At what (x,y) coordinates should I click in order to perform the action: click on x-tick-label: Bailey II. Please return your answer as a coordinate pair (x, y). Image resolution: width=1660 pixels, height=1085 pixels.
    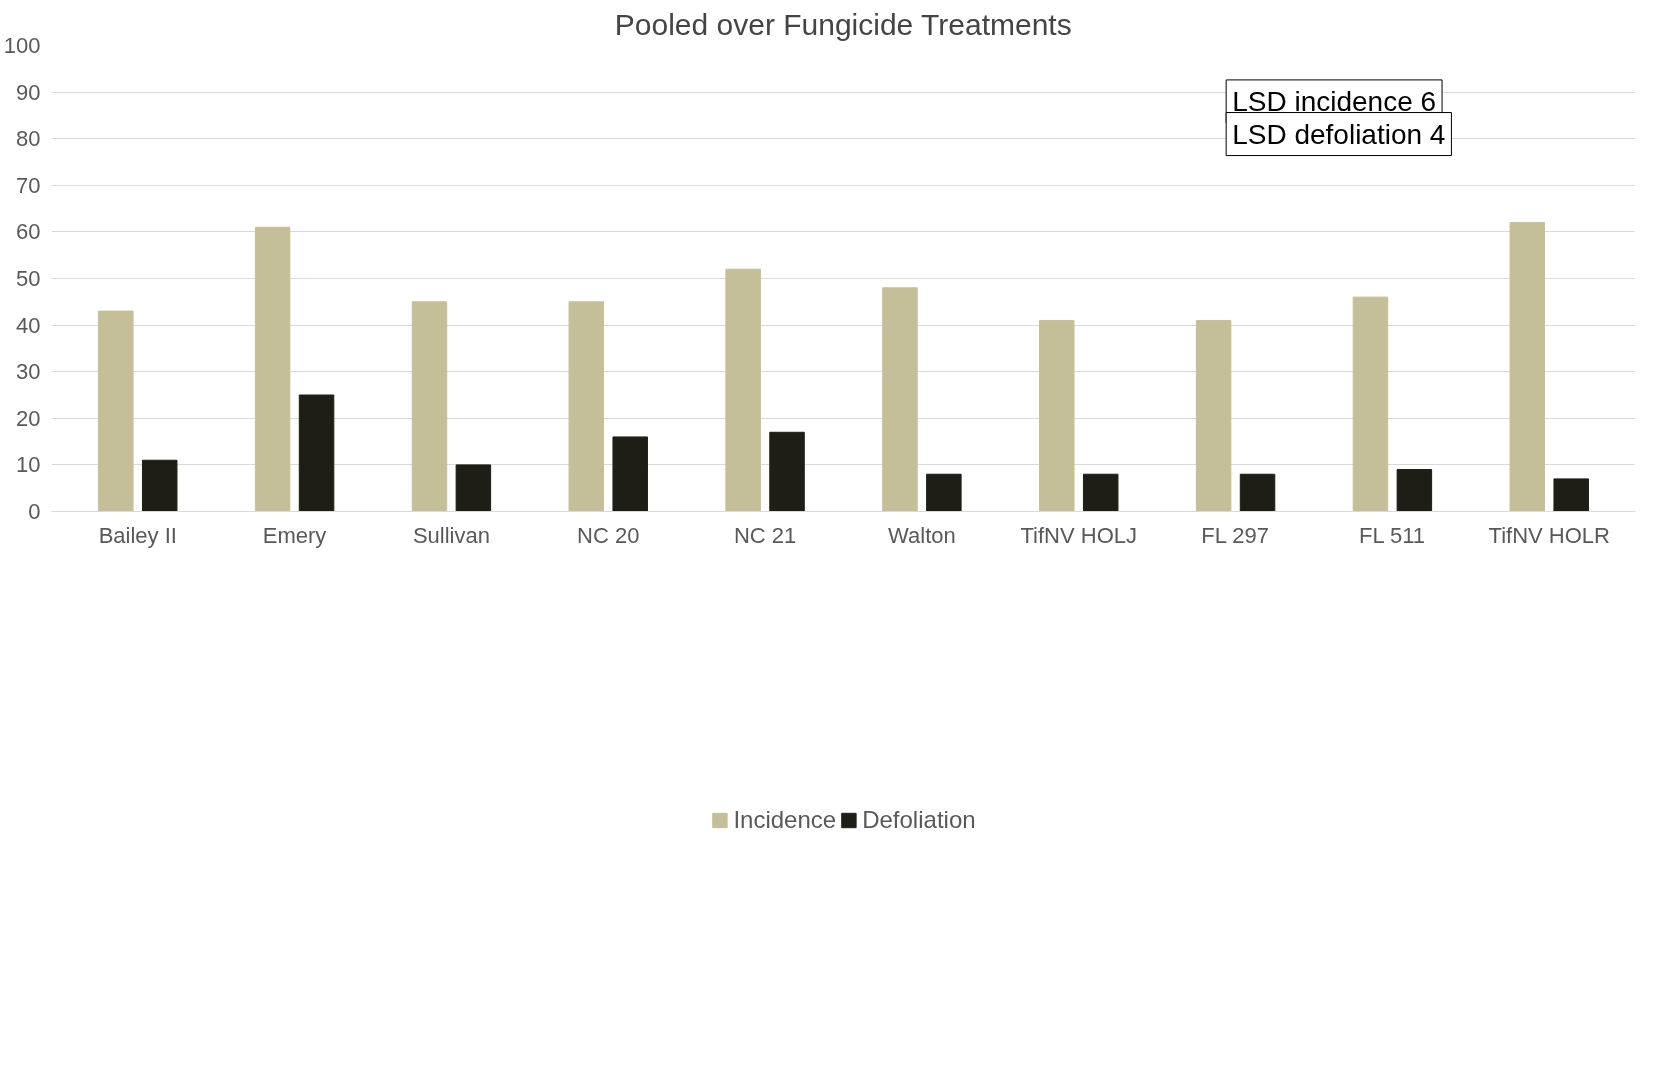
    Looking at the image, I should click on (137, 535).